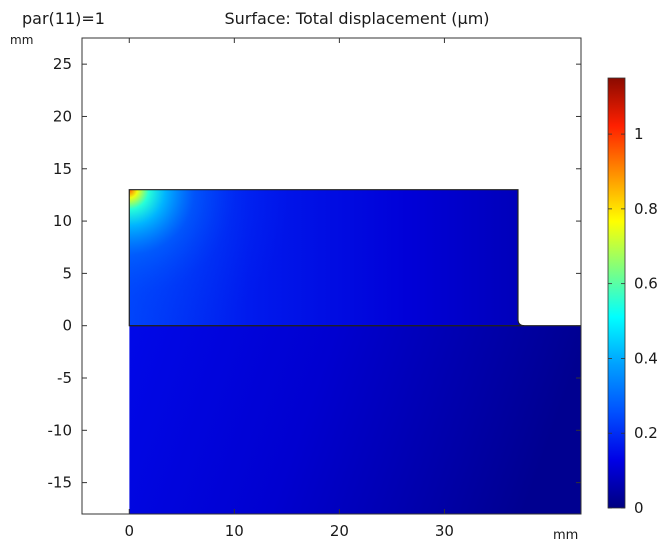  I want to click on y-unit-label: mm, so click(21, 40).